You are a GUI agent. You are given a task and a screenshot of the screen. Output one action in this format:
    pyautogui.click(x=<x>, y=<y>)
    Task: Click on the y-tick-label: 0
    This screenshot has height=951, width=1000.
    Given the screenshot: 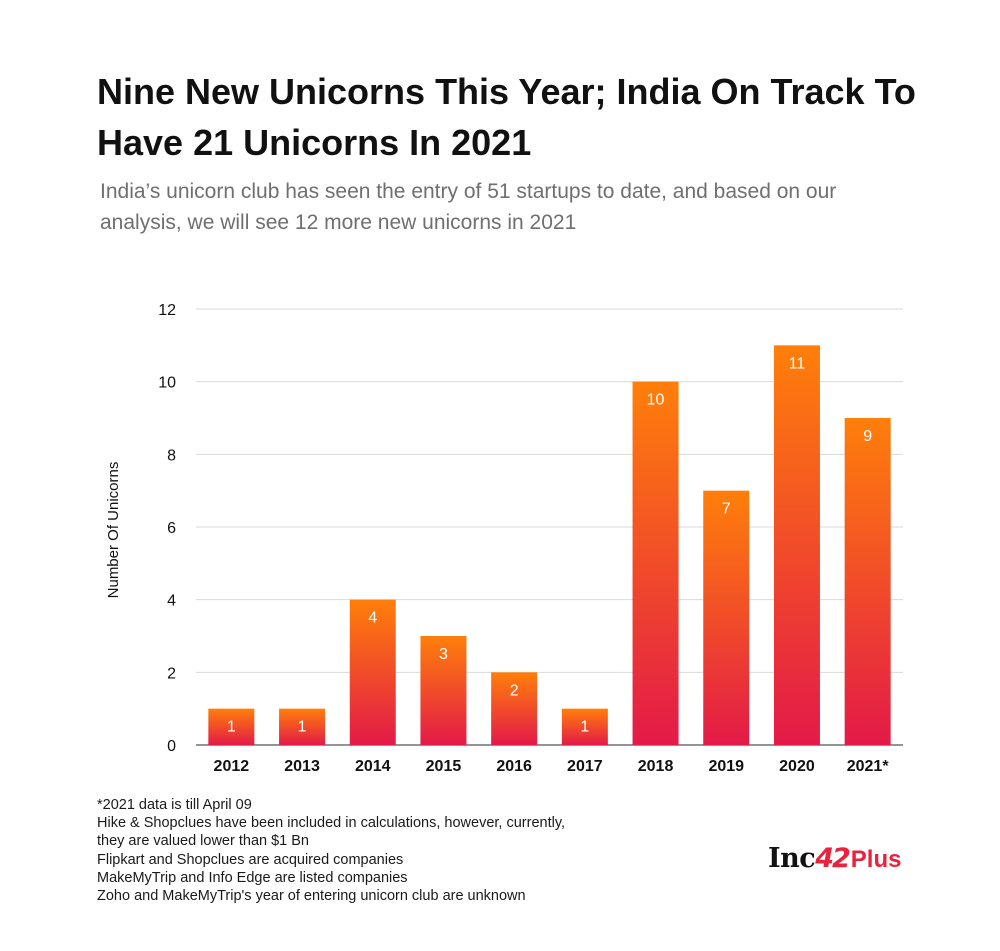 What is the action you would take?
    pyautogui.click(x=171, y=746)
    